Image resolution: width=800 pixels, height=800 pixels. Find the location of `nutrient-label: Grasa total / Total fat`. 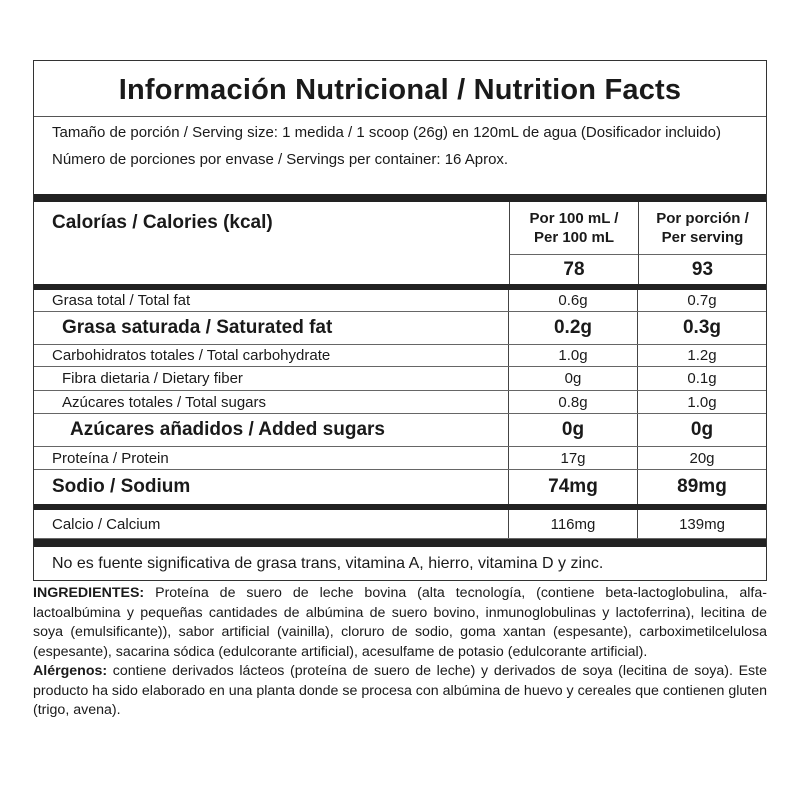

nutrient-label: Grasa total / Total fat is located at coordinates (271, 300).